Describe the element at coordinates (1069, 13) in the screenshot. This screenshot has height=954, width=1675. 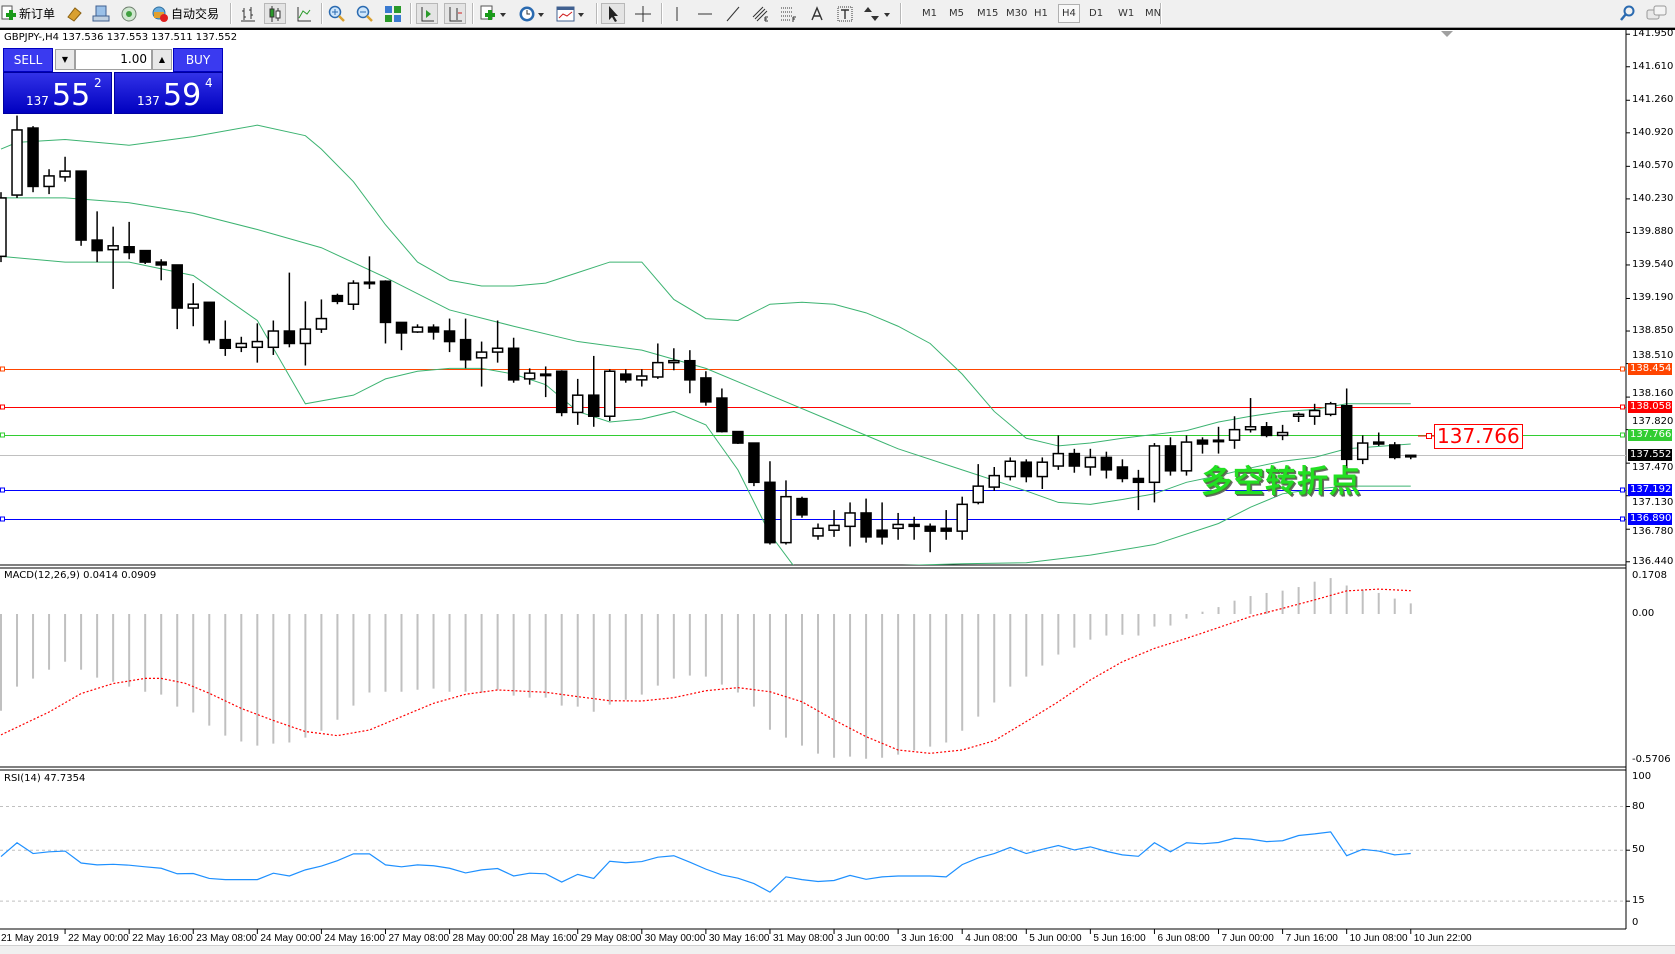
I see `period-h4-button: H4` at that location.